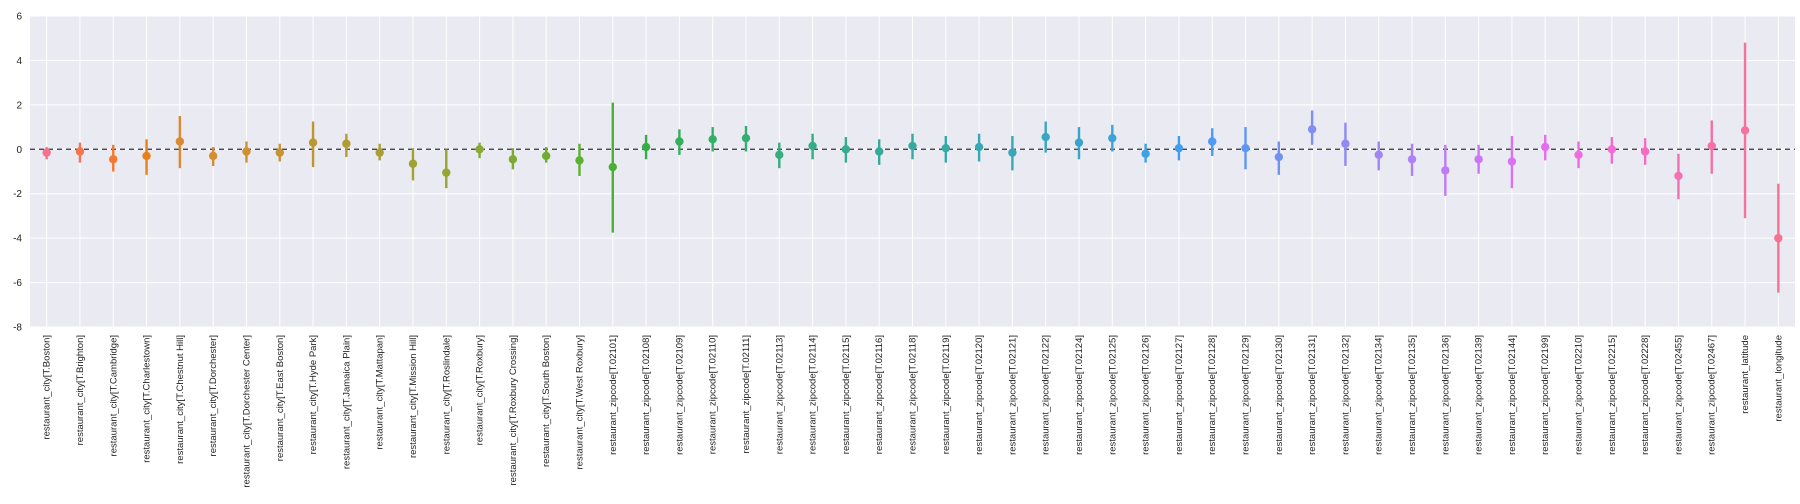 The width and height of the screenshot is (1800, 504). Describe the element at coordinates (246, 411) in the screenshot. I see `x-tick-label: restaurant_city[T.Dorchester Center]` at that location.